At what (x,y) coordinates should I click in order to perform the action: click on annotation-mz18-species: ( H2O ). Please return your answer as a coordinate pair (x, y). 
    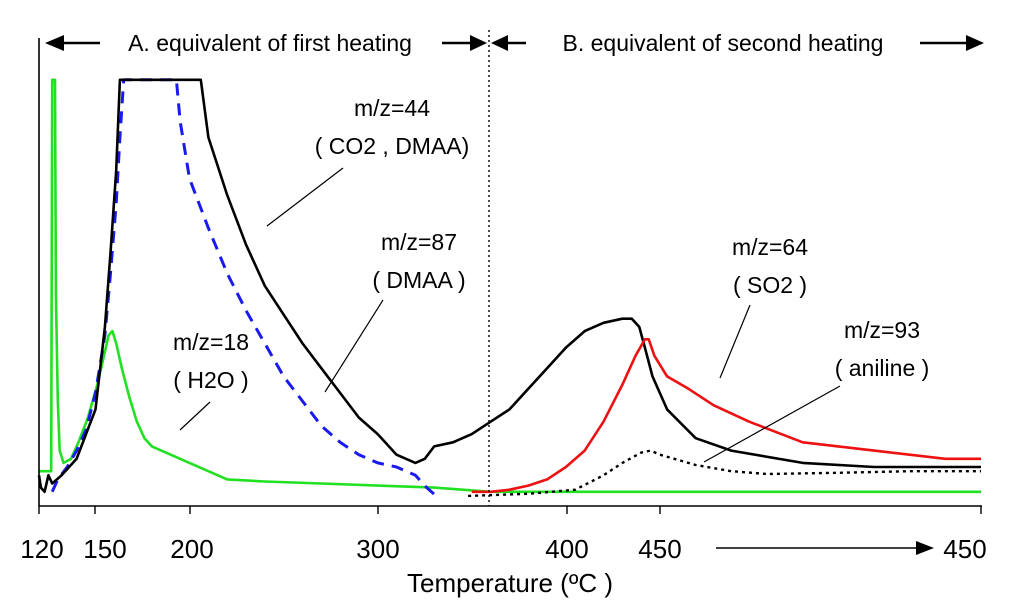
    Looking at the image, I should click on (210, 380).